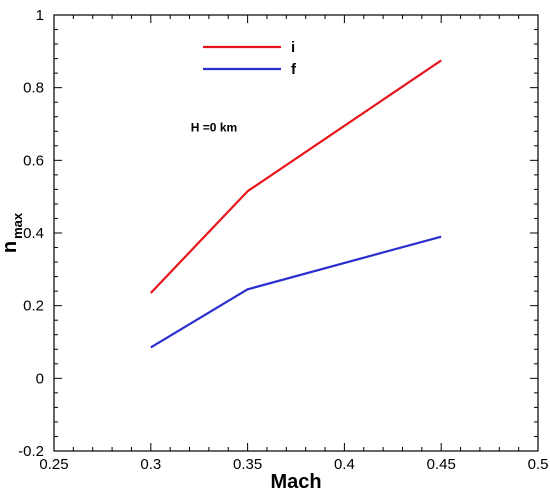 The width and height of the screenshot is (550, 494). Describe the element at coordinates (33, 233) in the screenshot. I see `y-tick-label: 0.4` at that location.